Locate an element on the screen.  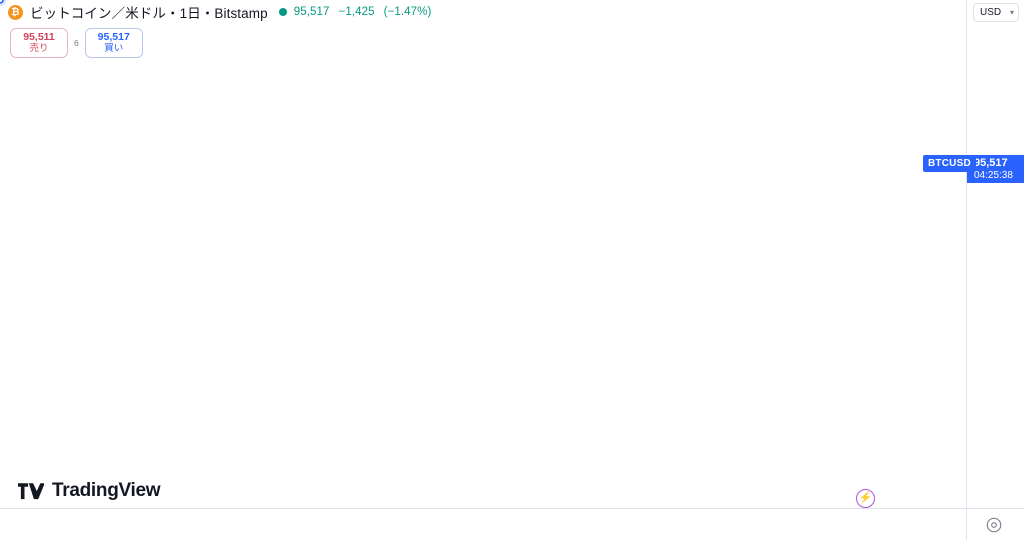
time-axis is located at coordinates (512, 524).